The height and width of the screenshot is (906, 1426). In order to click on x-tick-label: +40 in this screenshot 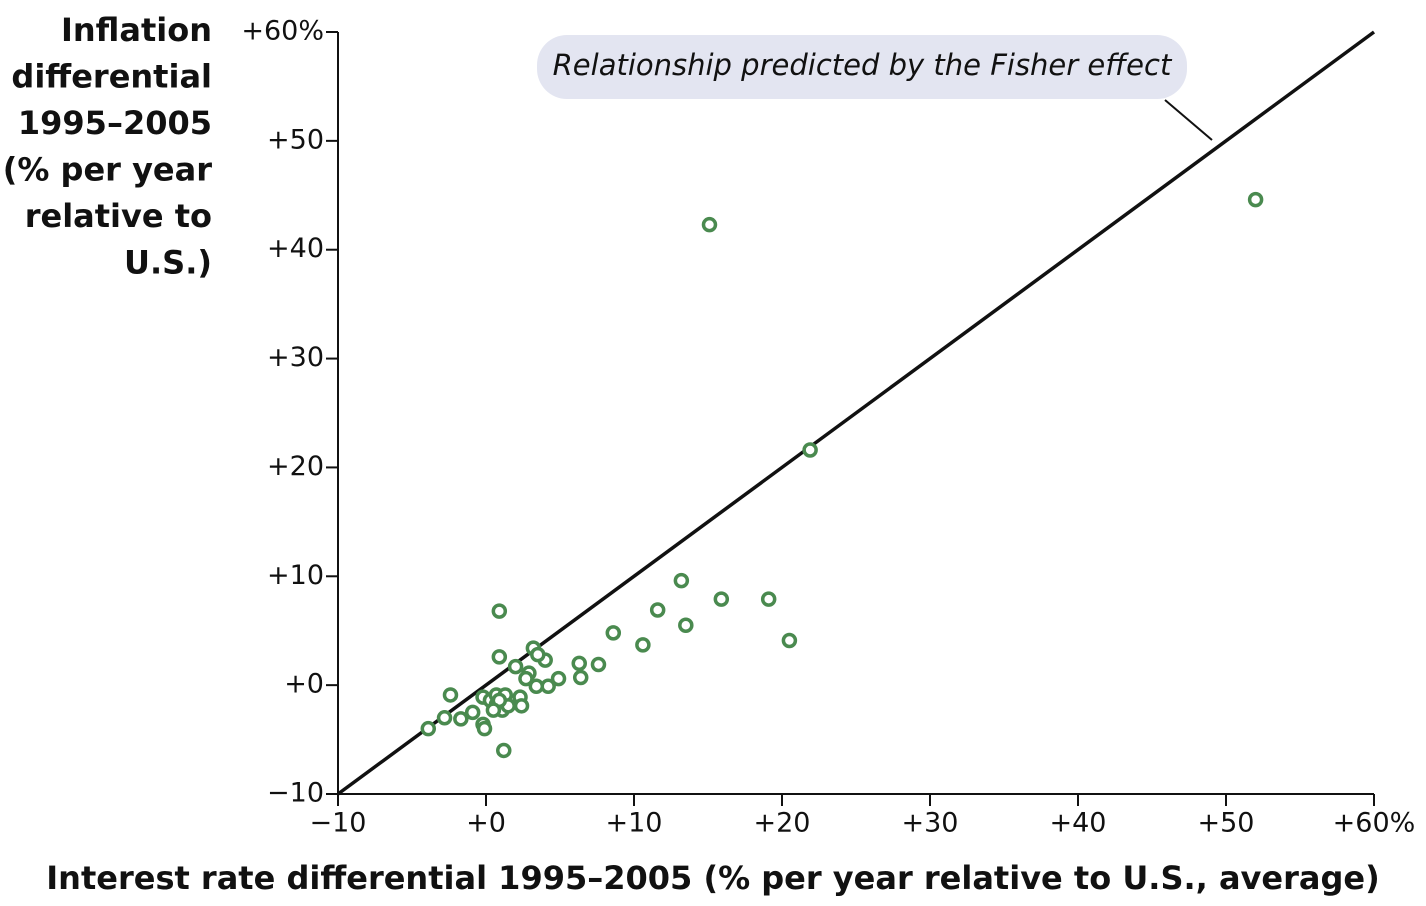, I will do `click(1078, 823)`.